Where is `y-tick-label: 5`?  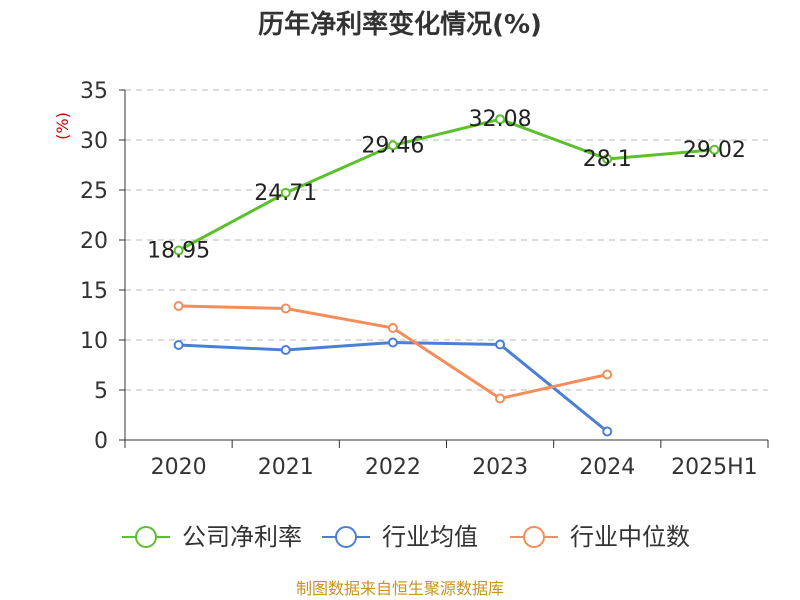
y-tick-label: 5 is located at coordinates (101, 391).